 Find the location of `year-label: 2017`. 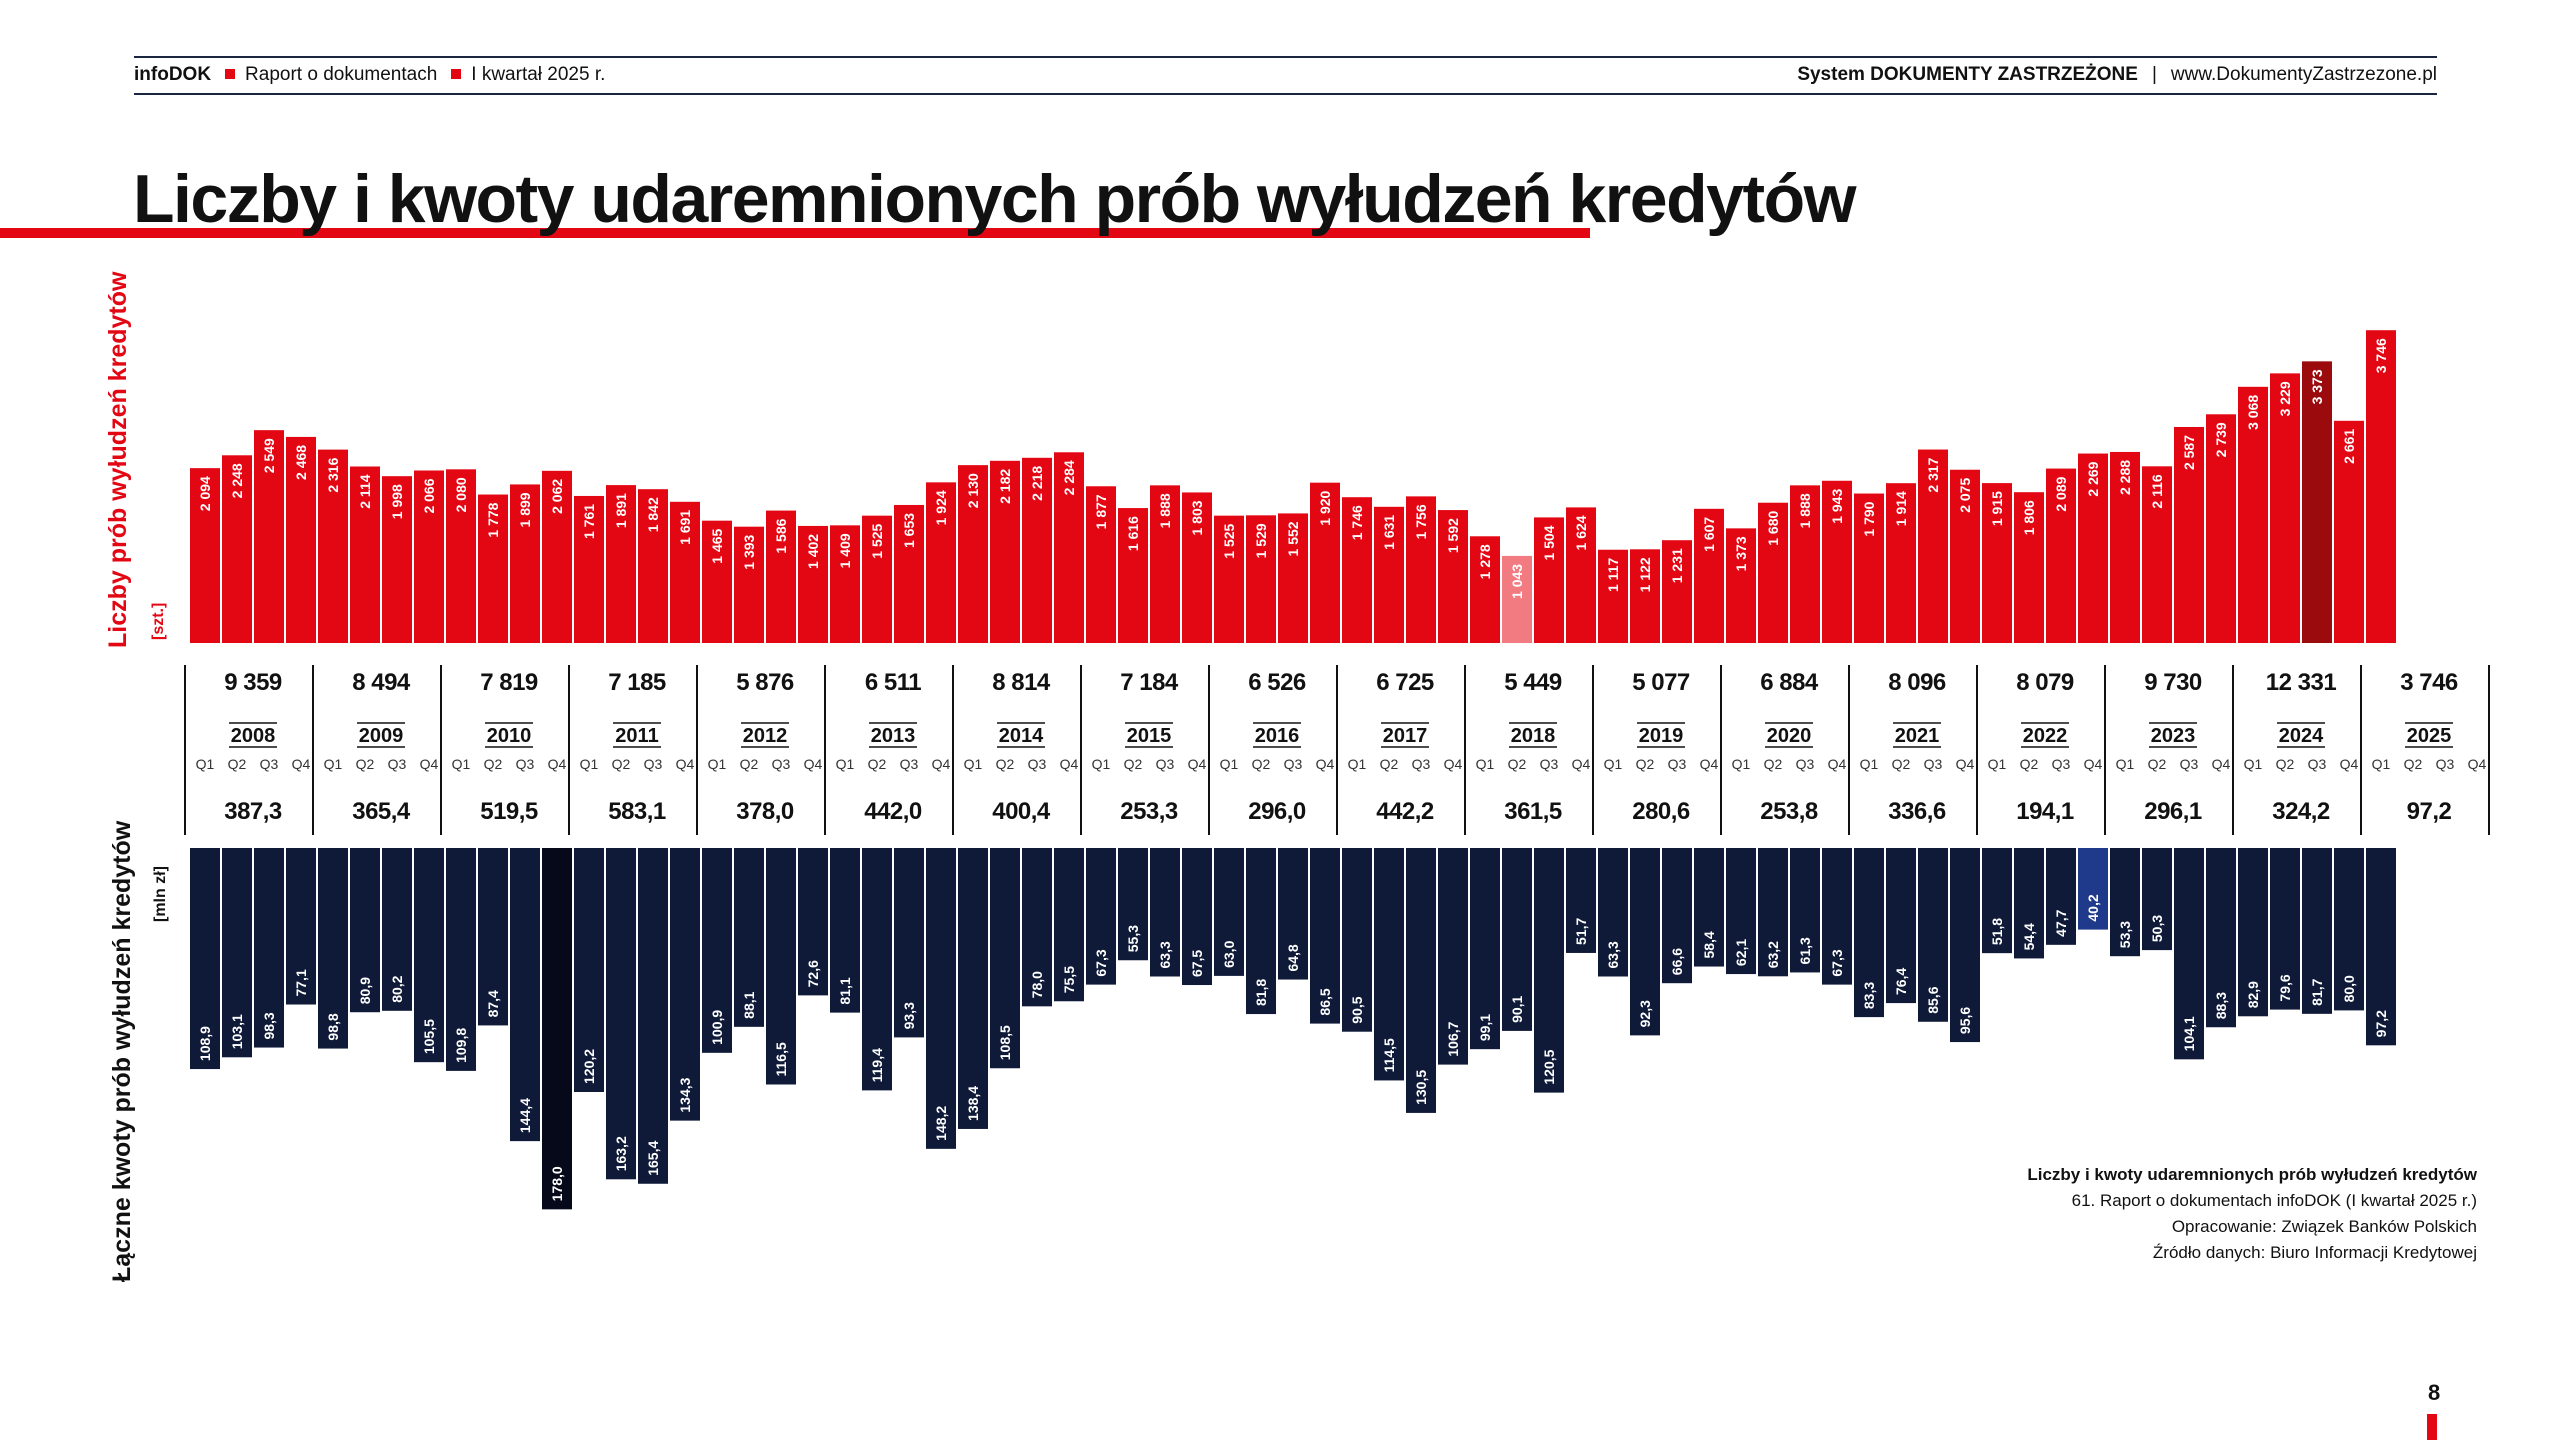

year-label: 2017 is located at coordinates (1405, 736).